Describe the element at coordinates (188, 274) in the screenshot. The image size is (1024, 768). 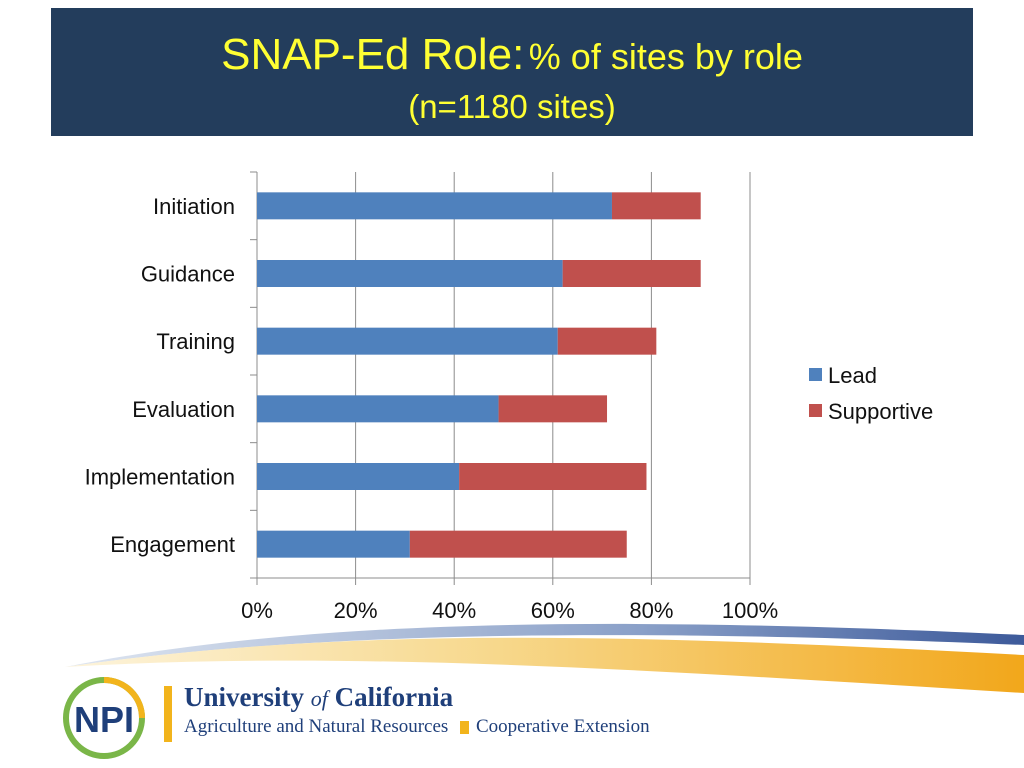
I see `category-label: Guidance` at that location.